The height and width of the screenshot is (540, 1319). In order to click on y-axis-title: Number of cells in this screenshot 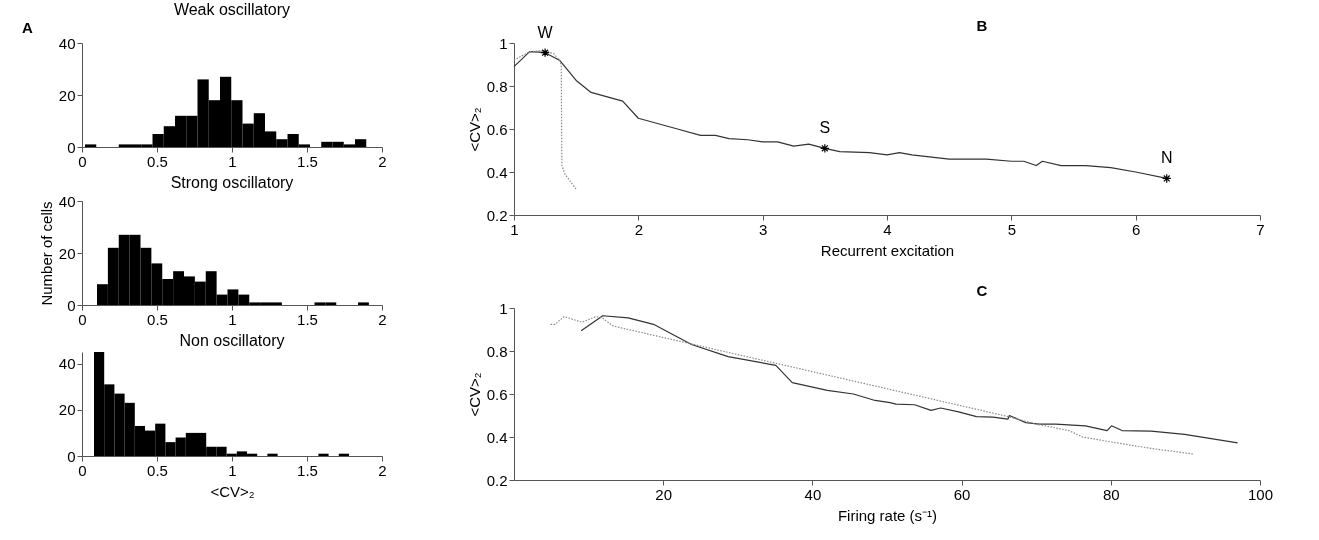, I will do `click(46, 253)`.